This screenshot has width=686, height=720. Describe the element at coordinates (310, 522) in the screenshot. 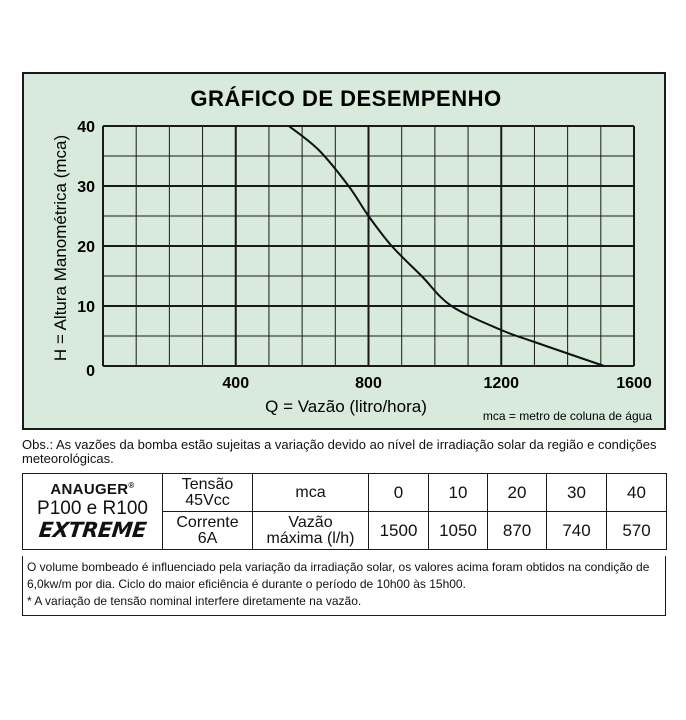

I see `flow-label: Vazão` at that location.